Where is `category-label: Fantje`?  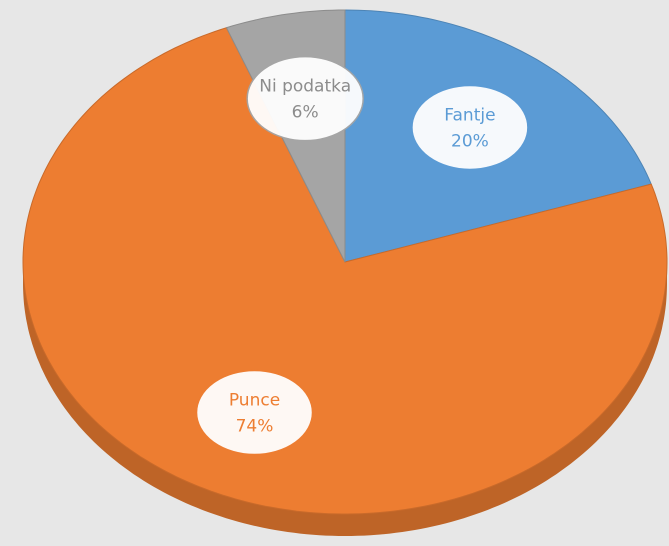
category-label: Fantje is located at coordinates (469, 115).